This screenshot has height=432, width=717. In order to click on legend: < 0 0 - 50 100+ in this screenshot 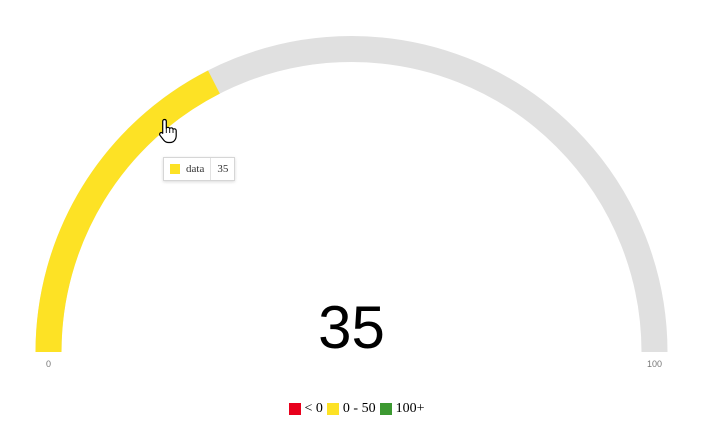, I will do `click(358, 409)`.